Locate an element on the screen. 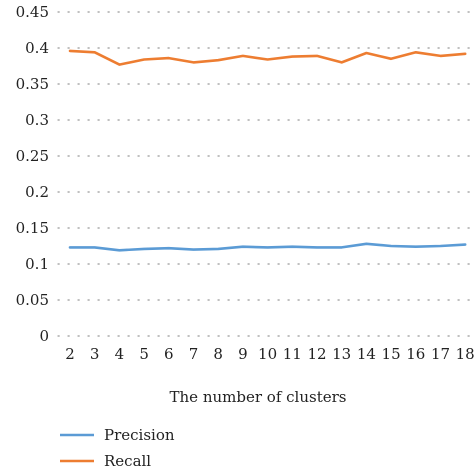  x-tick-label: 10 is located at coordinates (267, 354).